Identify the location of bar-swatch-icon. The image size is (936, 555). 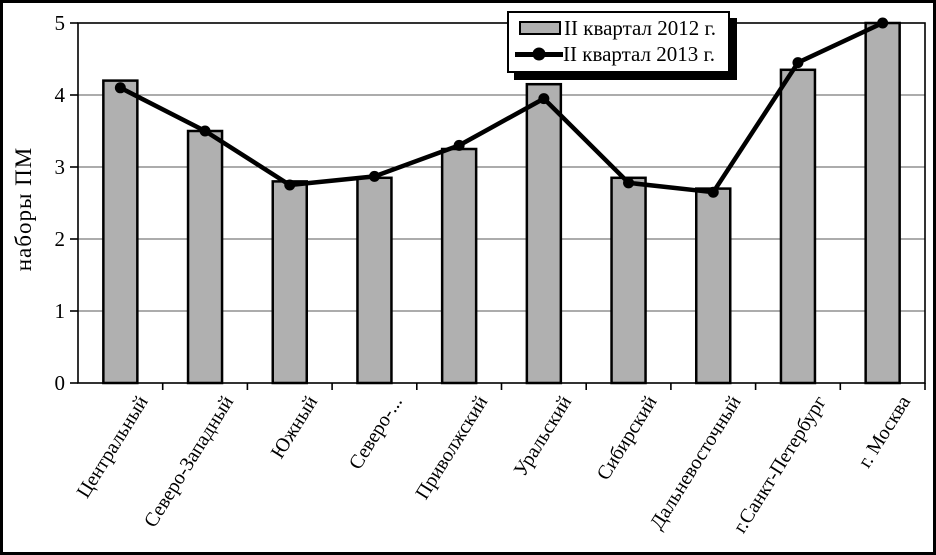
(540, 28).